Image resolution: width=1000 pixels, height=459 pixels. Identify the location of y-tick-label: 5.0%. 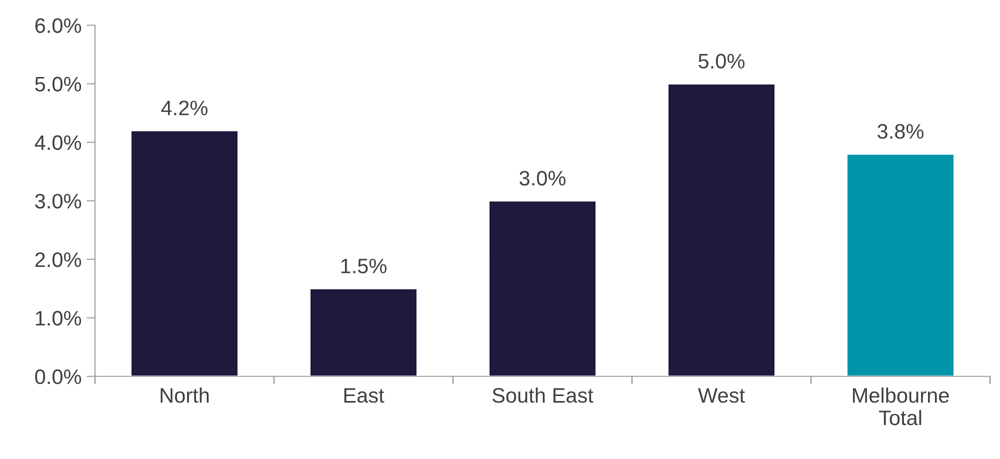
(58, 84).